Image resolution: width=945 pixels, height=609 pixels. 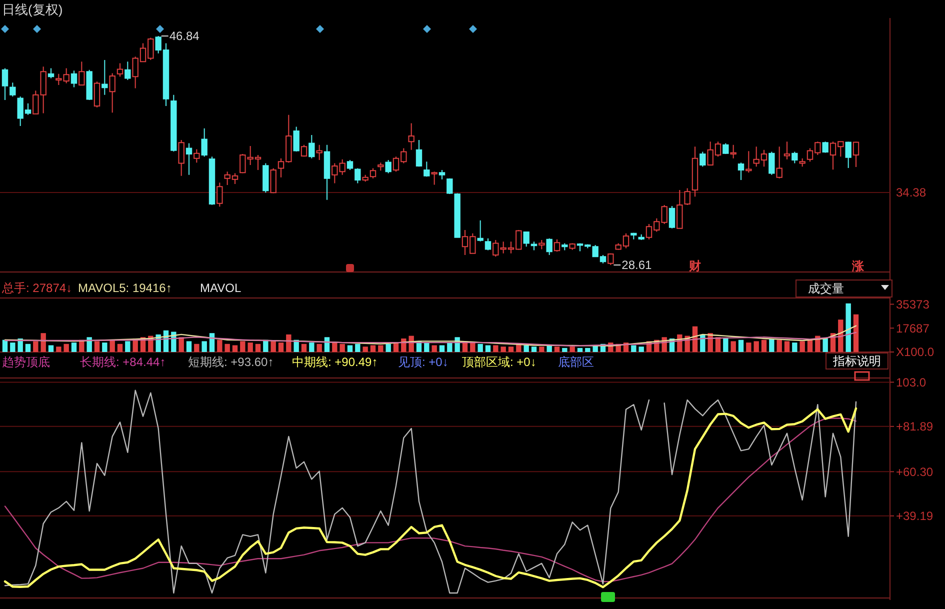 What do you see at coordinates (637, 265) in the screenshot?
I see `annotation: 28.61` at bounding box center [637, 265].